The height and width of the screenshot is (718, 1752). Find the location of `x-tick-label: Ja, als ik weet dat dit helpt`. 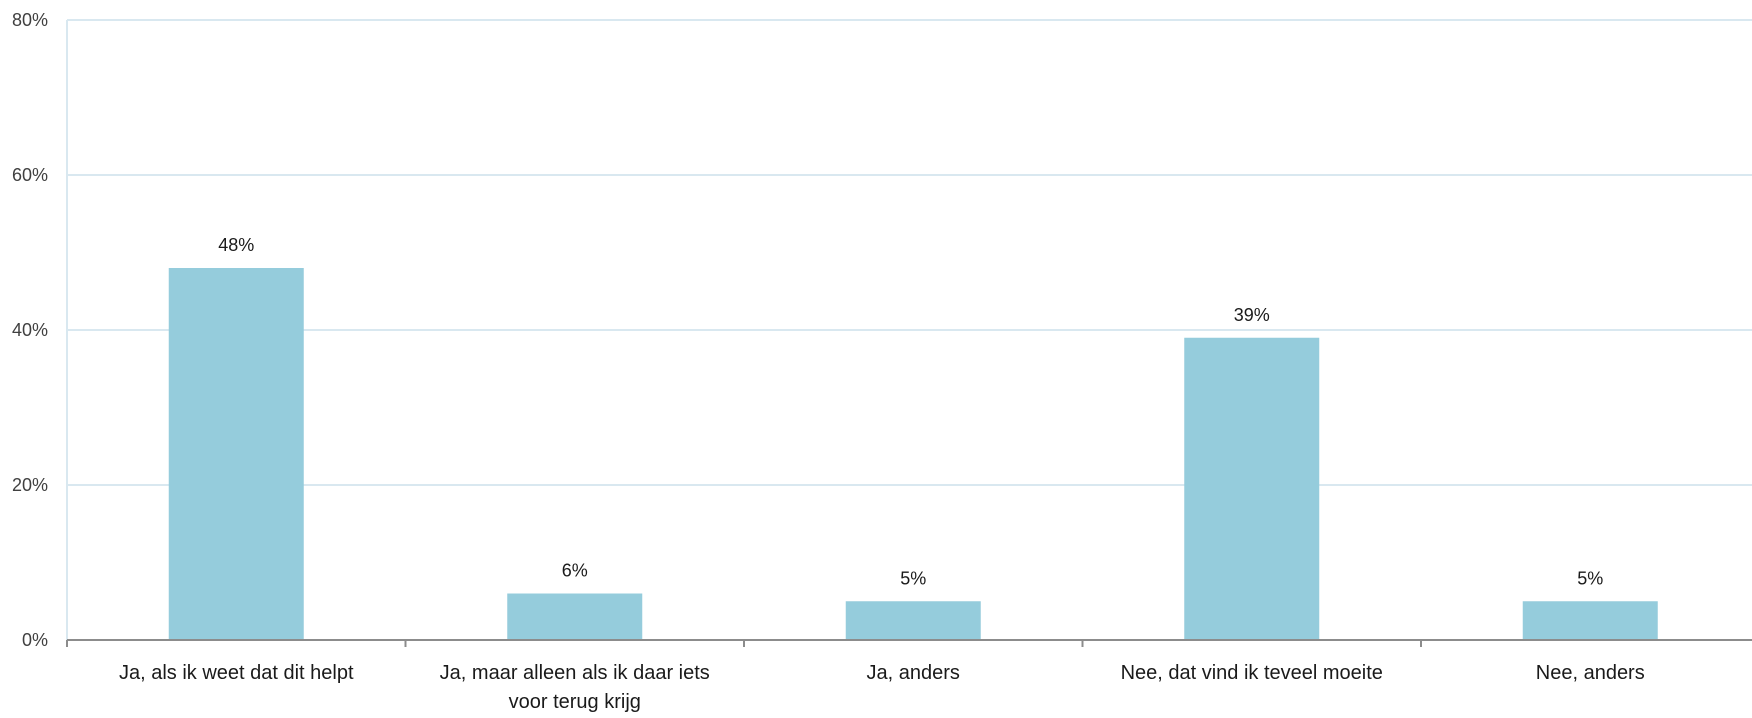

x-tick-label: Ja, als ik weet dat dit helpt is located at coordinates (236, 673).